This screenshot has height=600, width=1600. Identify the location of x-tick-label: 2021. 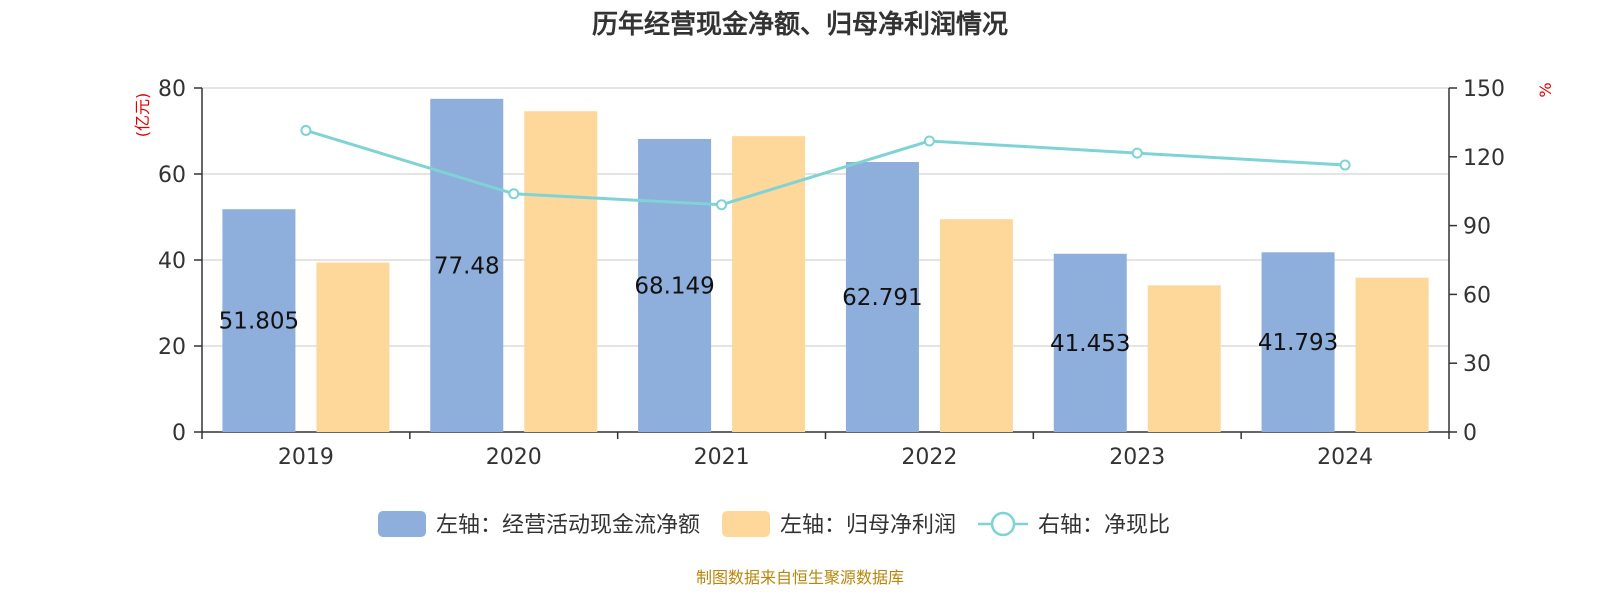
(722, 457).